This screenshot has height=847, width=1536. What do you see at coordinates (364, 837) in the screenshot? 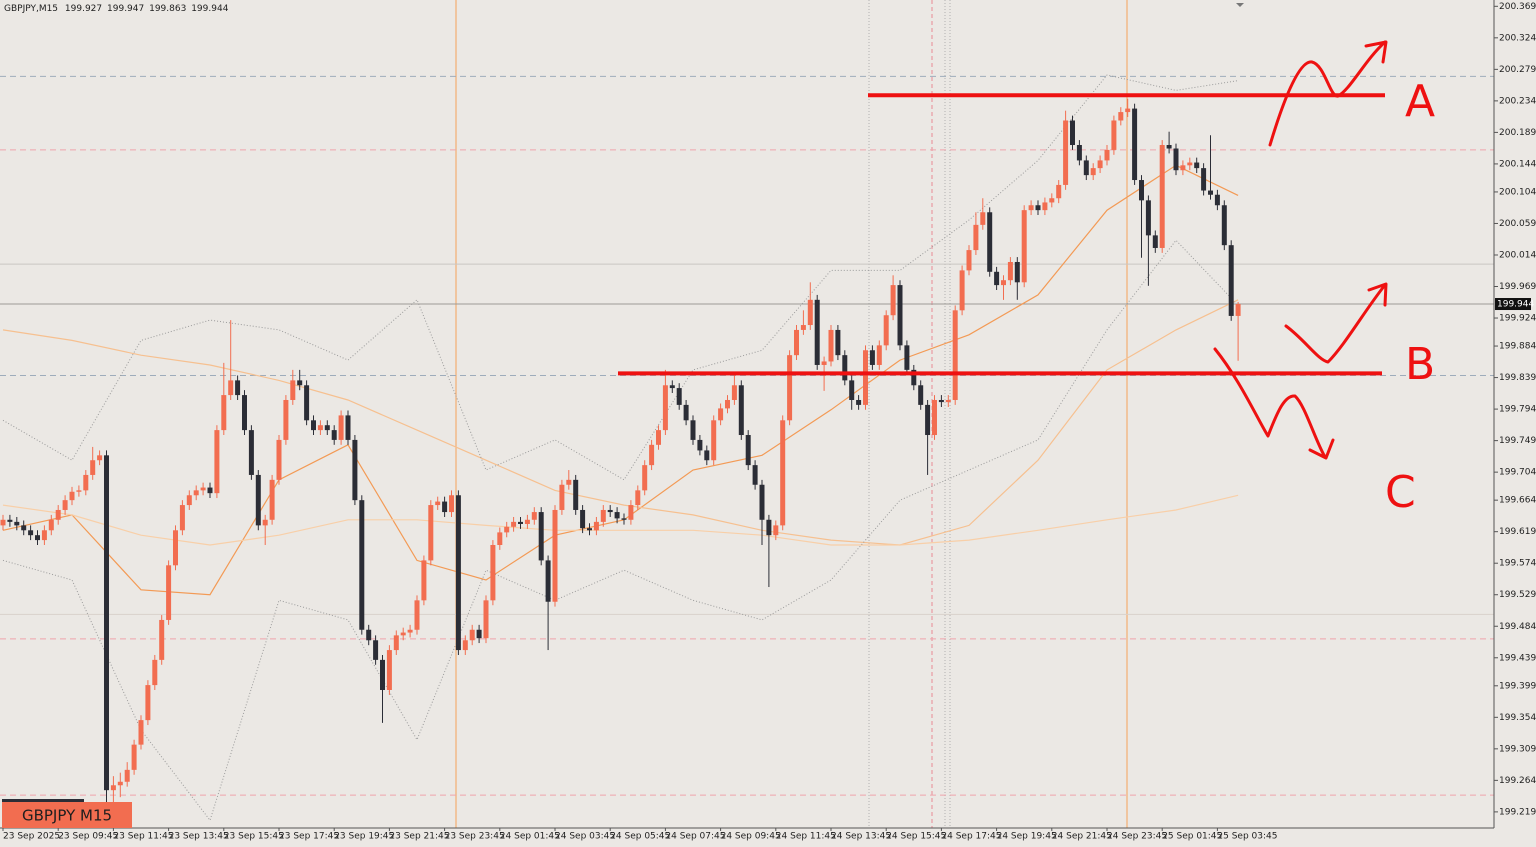
I see `x-tick-label: 23 Sep 19:45` at bounding box center [364, 837].